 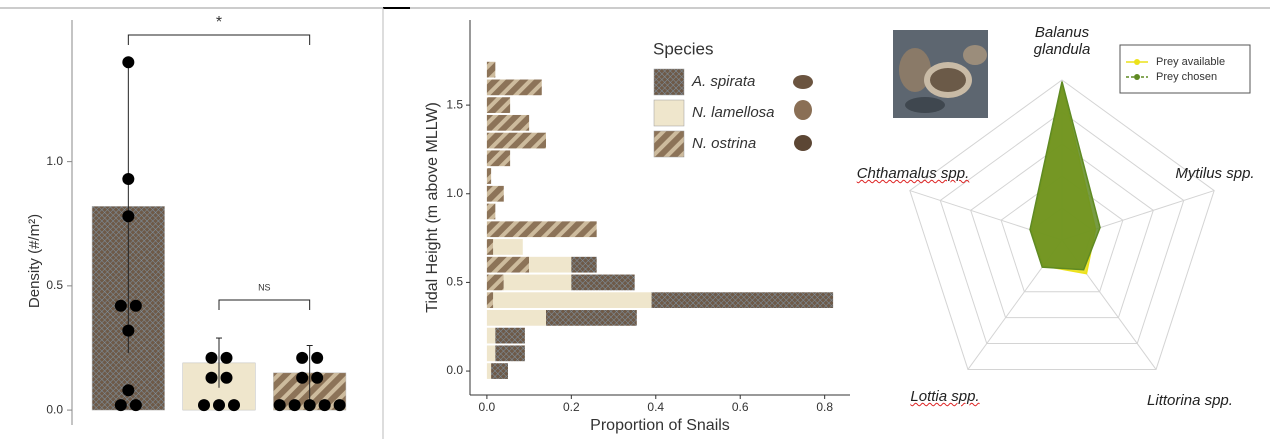 What do you see at coordinates (1215, 173) in the screenshot?
I see `radar-label: Mytilus spp.` at bounding box center [1215, 173].